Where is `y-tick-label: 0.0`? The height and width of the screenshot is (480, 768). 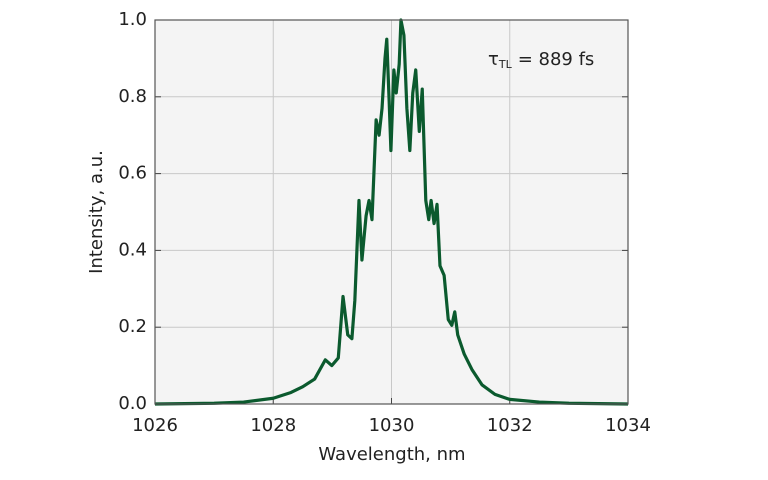 y-tick-label: 0.0 is located at coordinates (132, 403).